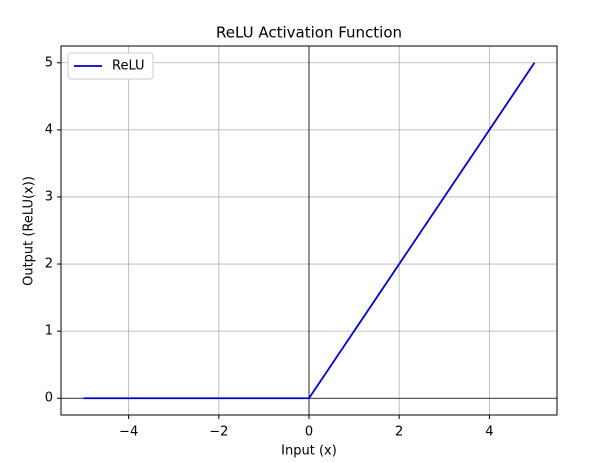 Image resolution: width=603 pixels, height=463 pixels. I want to click on legend-label: ReLU, so click(128, 66).